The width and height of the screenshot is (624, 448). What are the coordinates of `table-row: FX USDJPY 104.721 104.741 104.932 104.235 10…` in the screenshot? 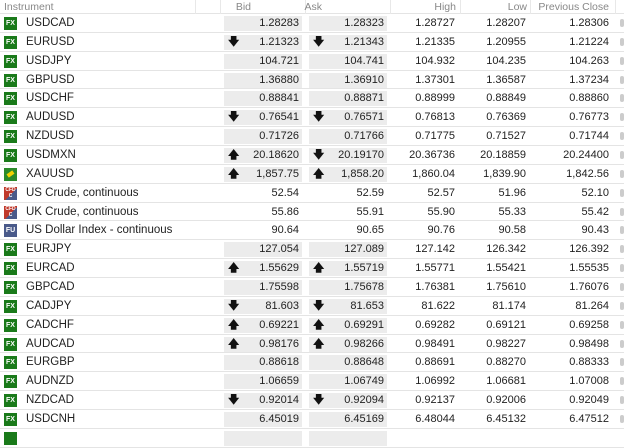 It's located at (312, 61).